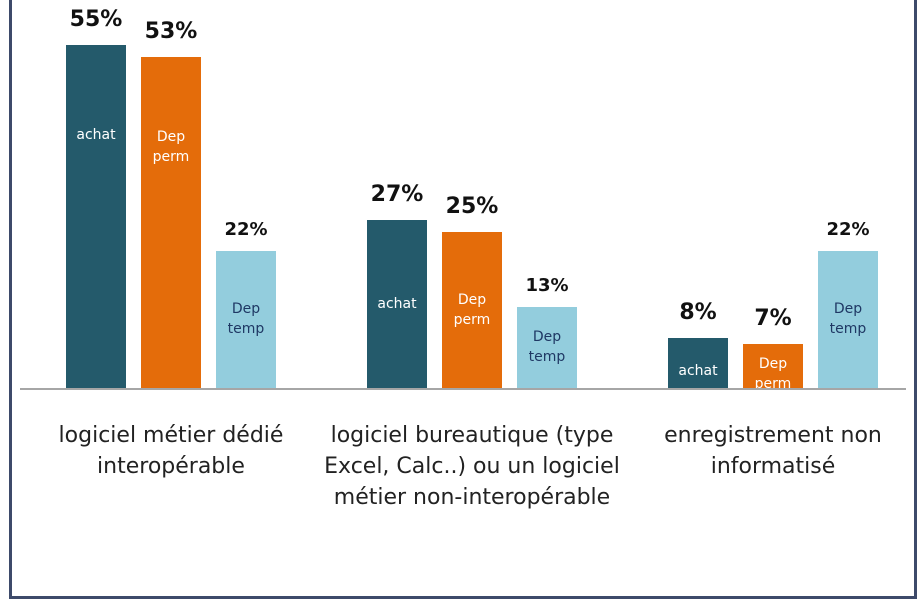 Image resolution: width=924 pixels, height=610 pixels. What do you see at coordinates (171, 451) in the screenshot?
I see `category-label: logiciel métier dédié interopérable` at bounding box center [171, 451].